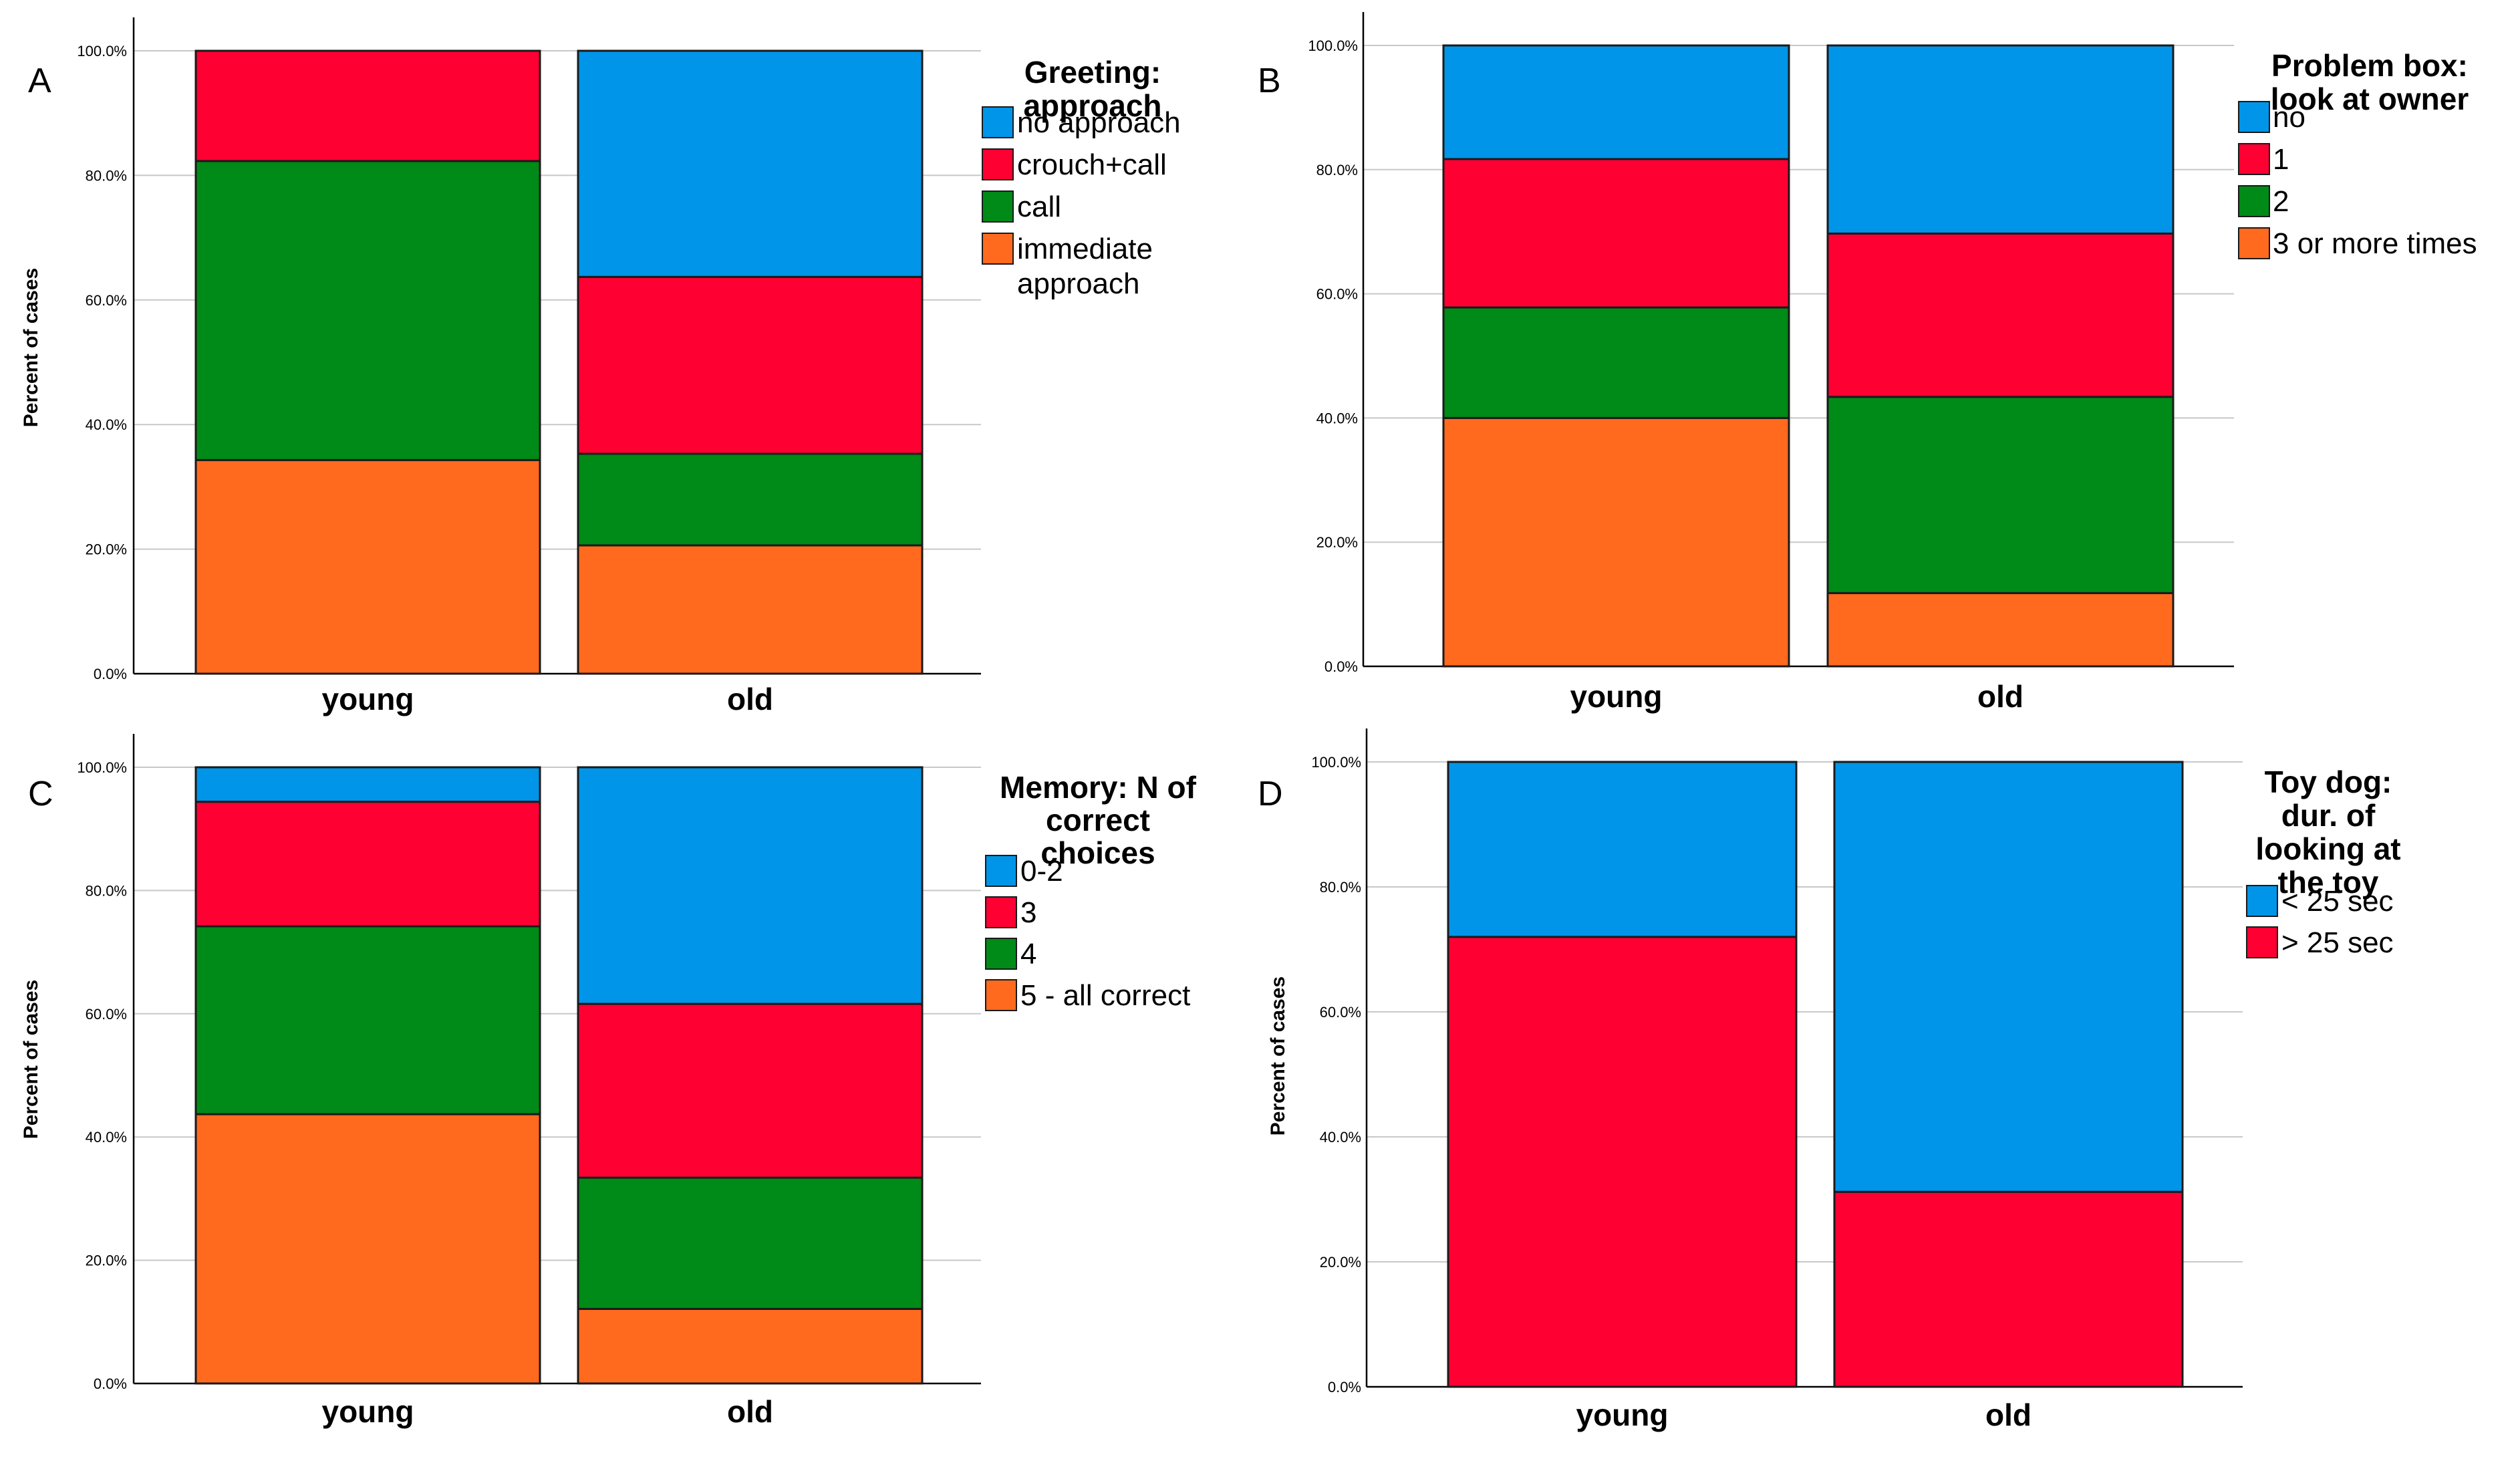 This screenshot has width=2520, height=1461. Describe the element at coordinates (1269, 80) in the screenshot. I see `panel-letter: B` at that location.